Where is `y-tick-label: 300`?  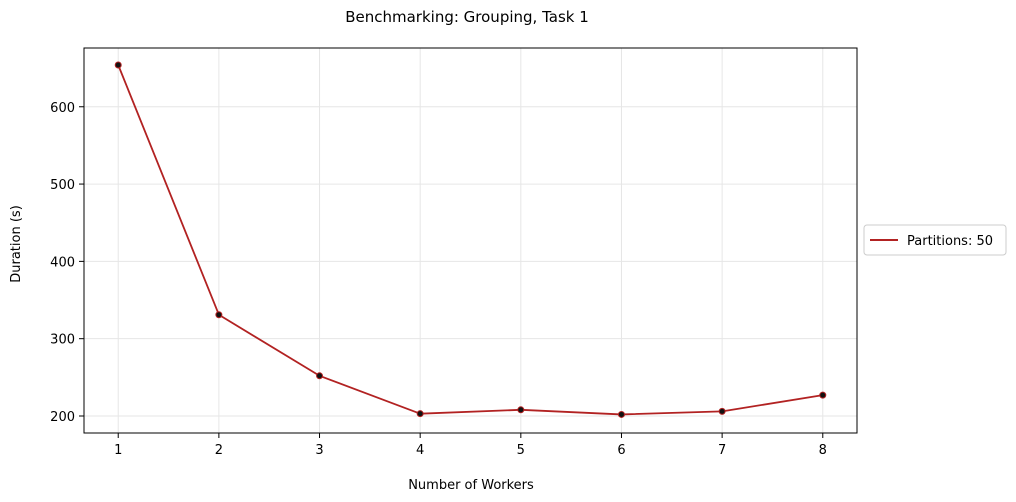 y-tick-label: 300 is located at coordinates (62, 340).